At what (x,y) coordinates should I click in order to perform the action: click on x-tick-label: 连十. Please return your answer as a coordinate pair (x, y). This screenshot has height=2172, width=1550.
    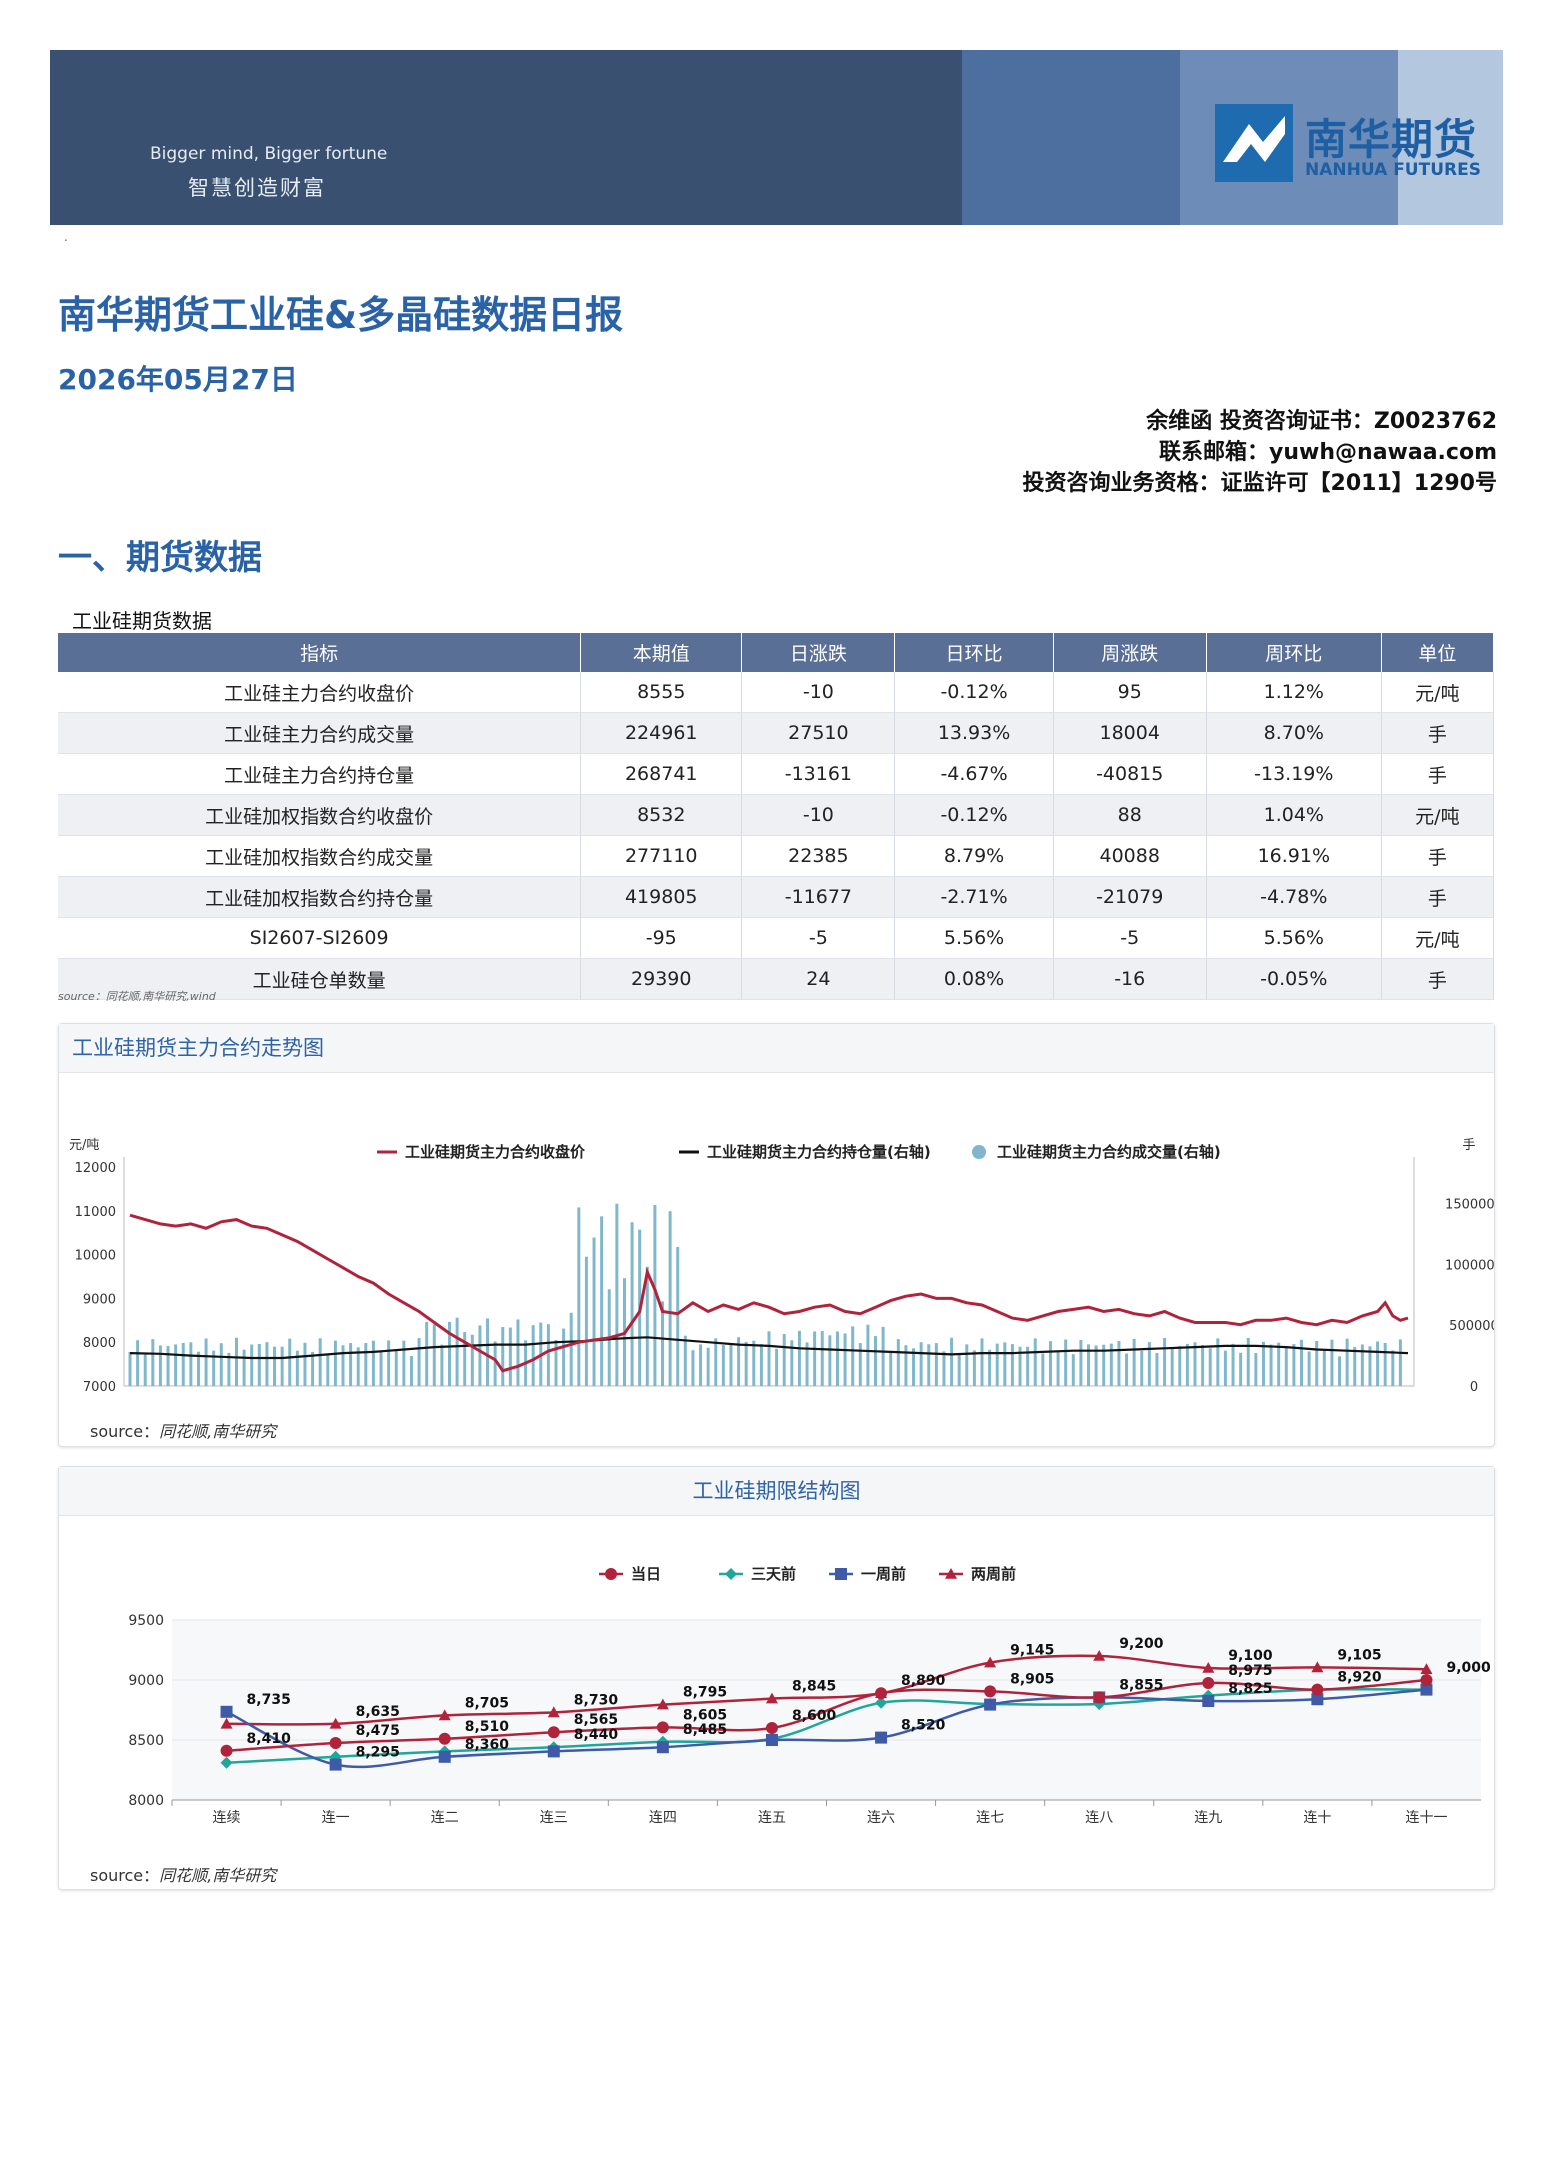
    Looking at the image, I should click on (1317, 1818).